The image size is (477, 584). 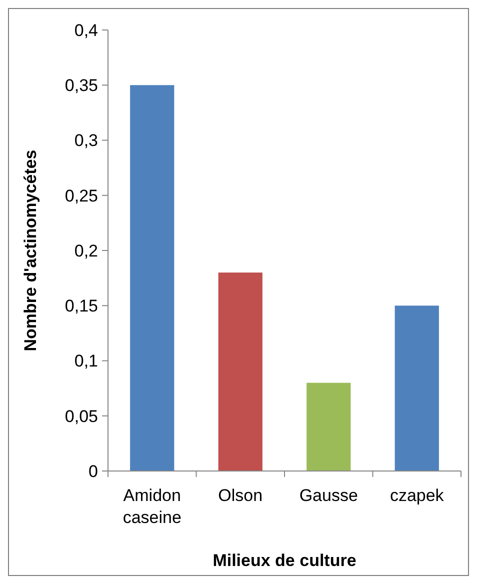 What do you see at coordinates (86, 140) in the screenshot?
I see `y-tick-label: 0,3` at bounding box center [86, 140].